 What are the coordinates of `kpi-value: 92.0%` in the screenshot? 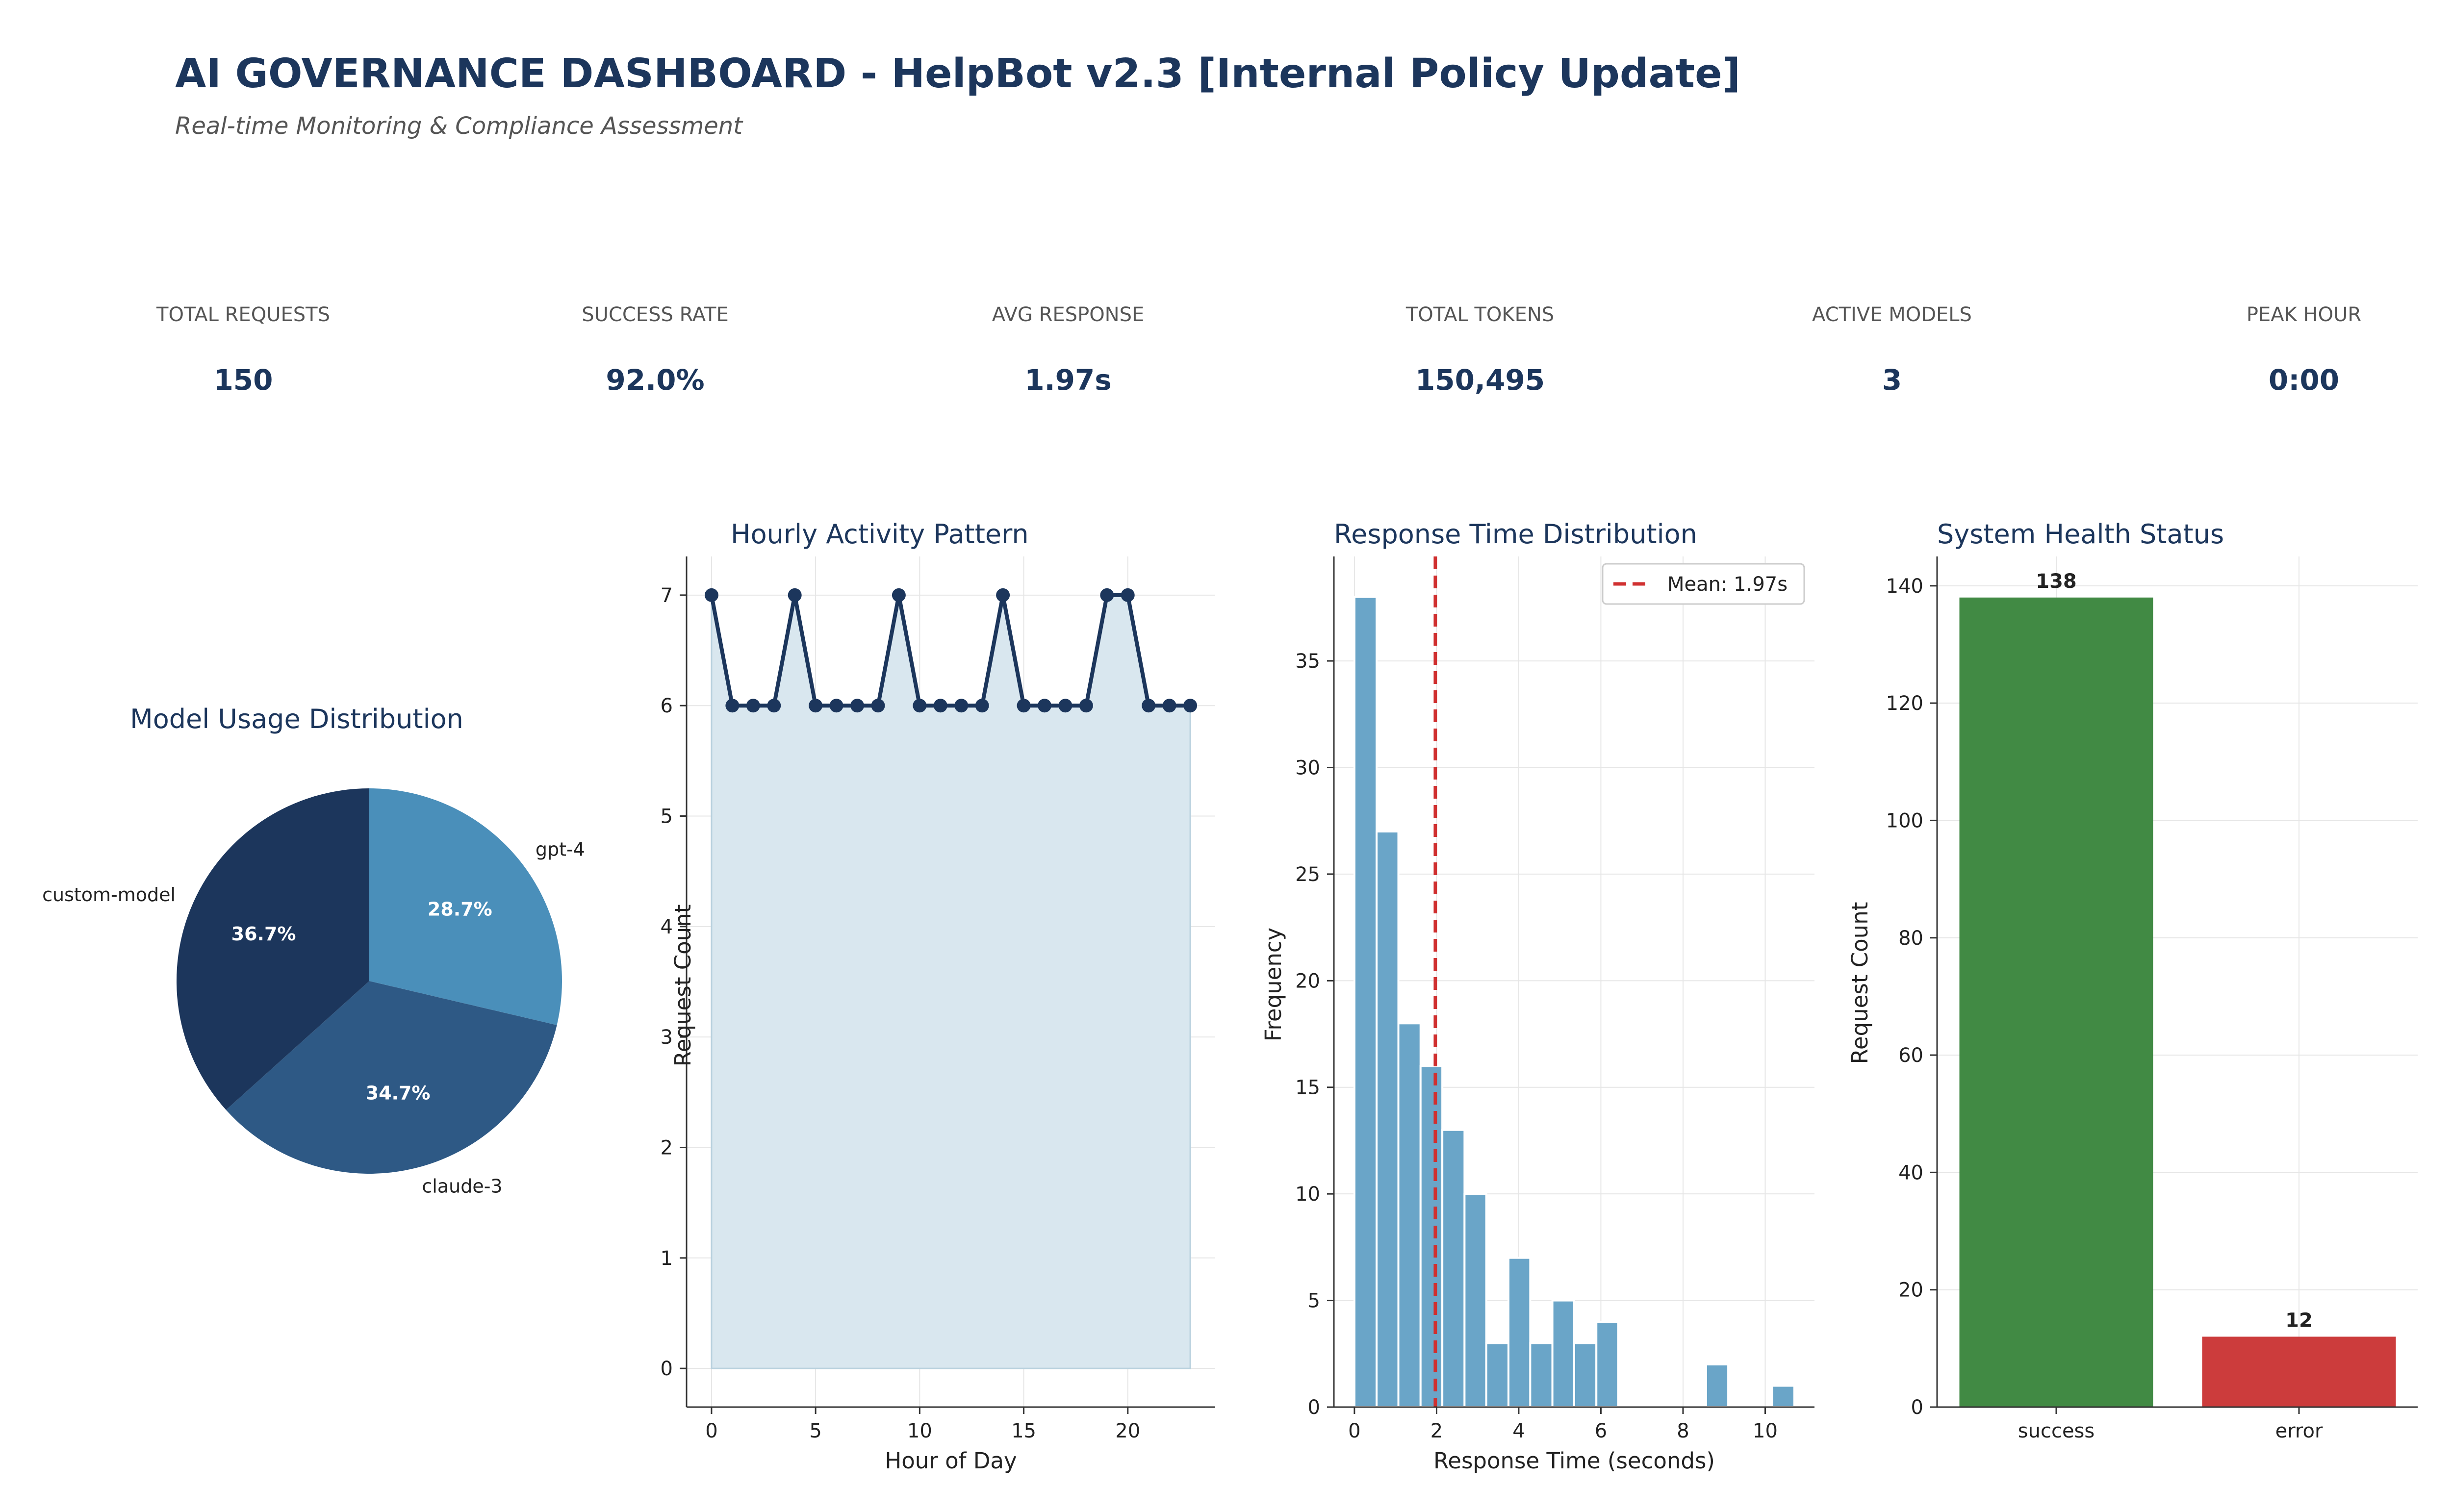 It's located at (655, 380).